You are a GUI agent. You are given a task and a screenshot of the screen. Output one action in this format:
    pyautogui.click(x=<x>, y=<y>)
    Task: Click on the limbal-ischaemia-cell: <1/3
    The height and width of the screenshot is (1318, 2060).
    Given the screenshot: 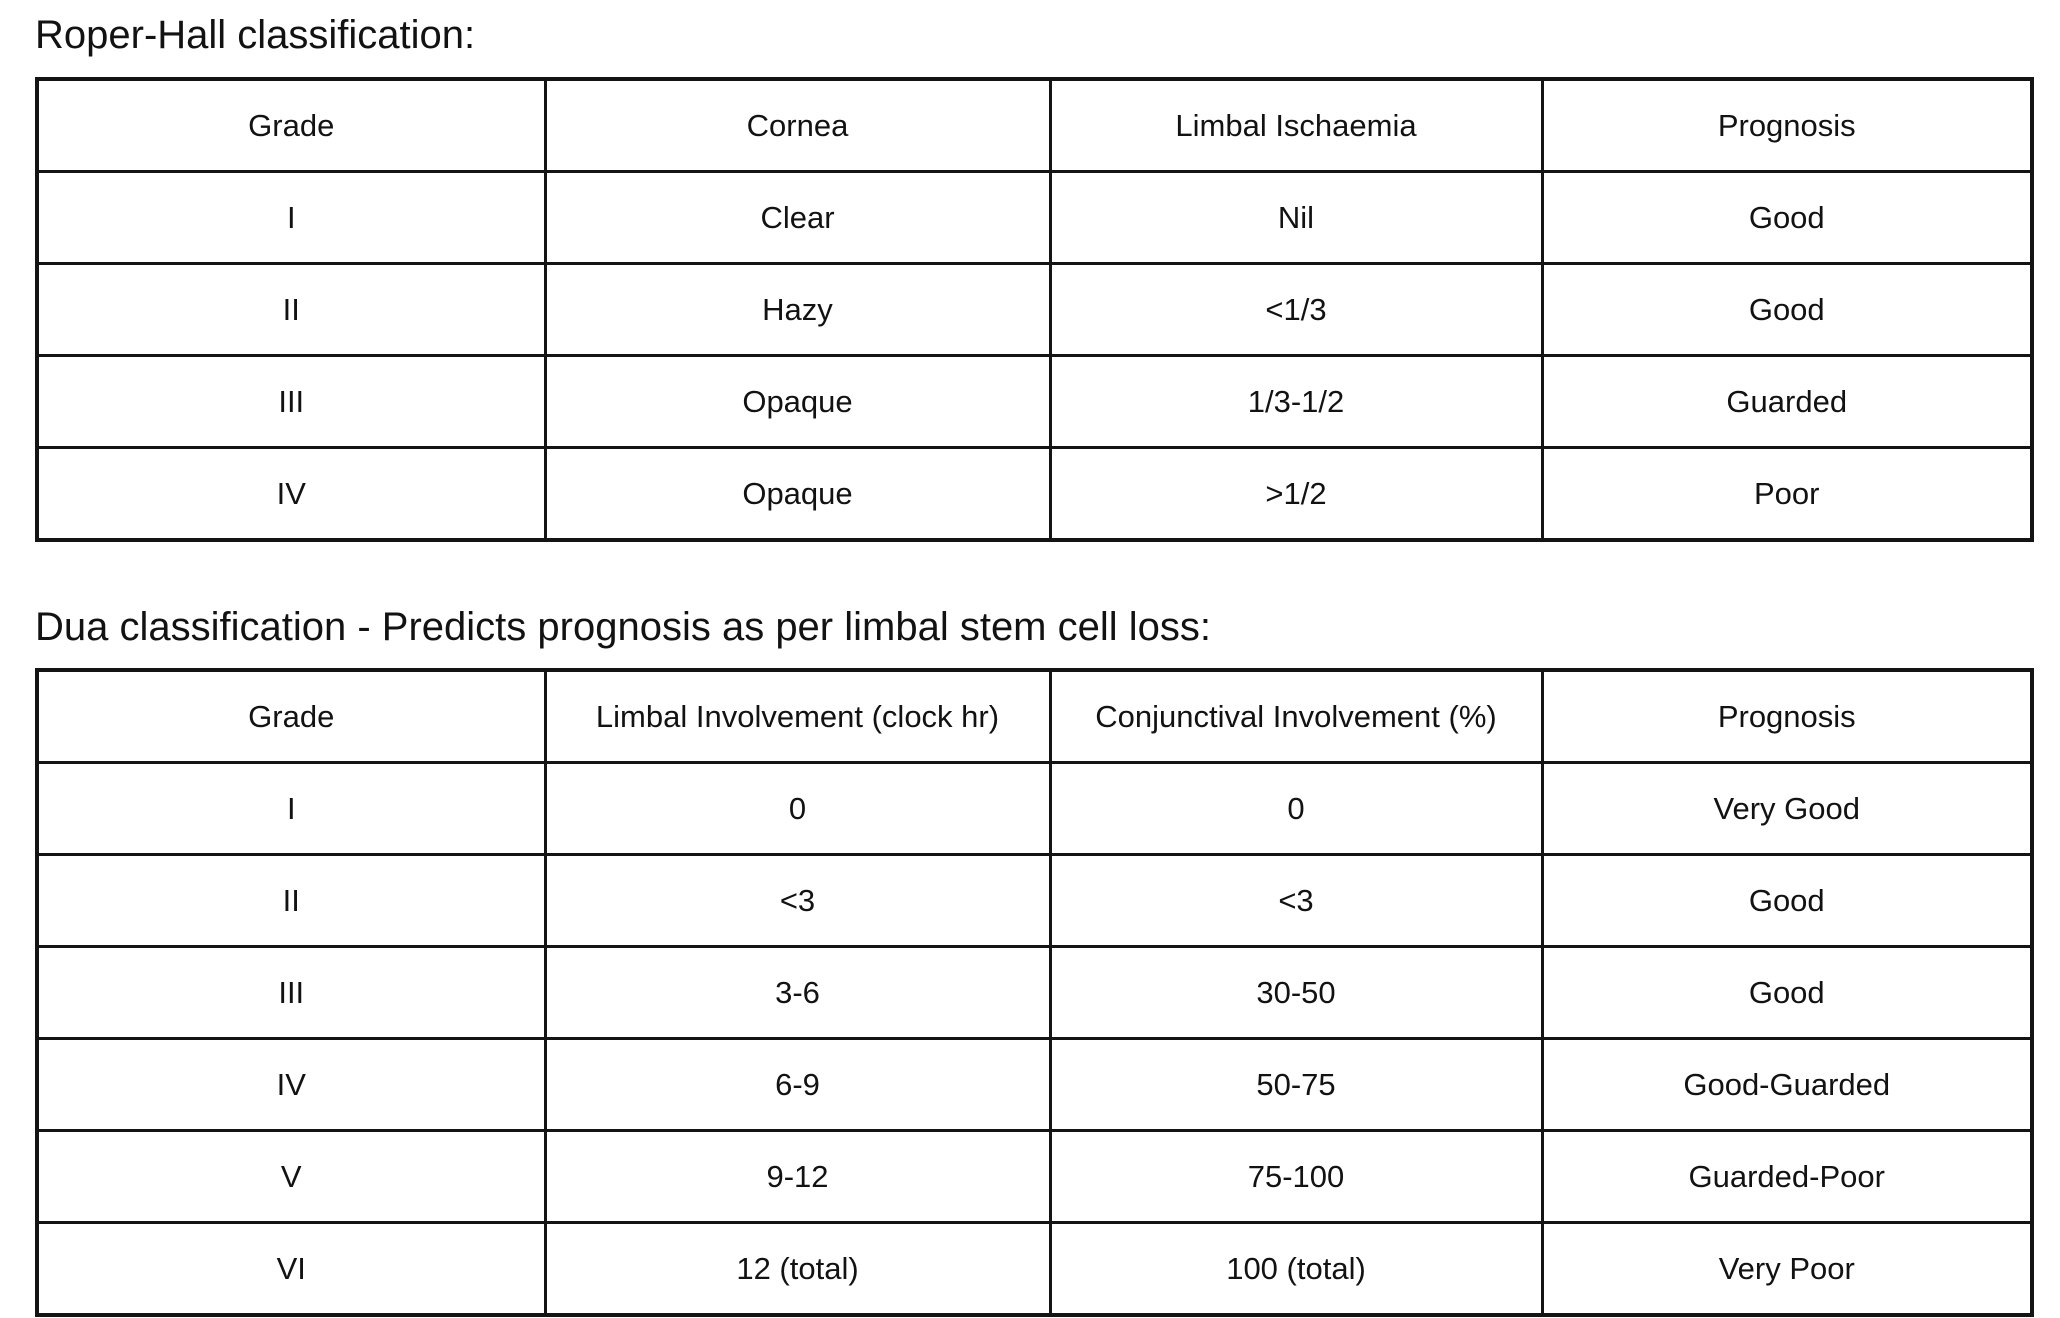 What is the action you would take?
    pyautogui.click(x=1296, y=309)
    